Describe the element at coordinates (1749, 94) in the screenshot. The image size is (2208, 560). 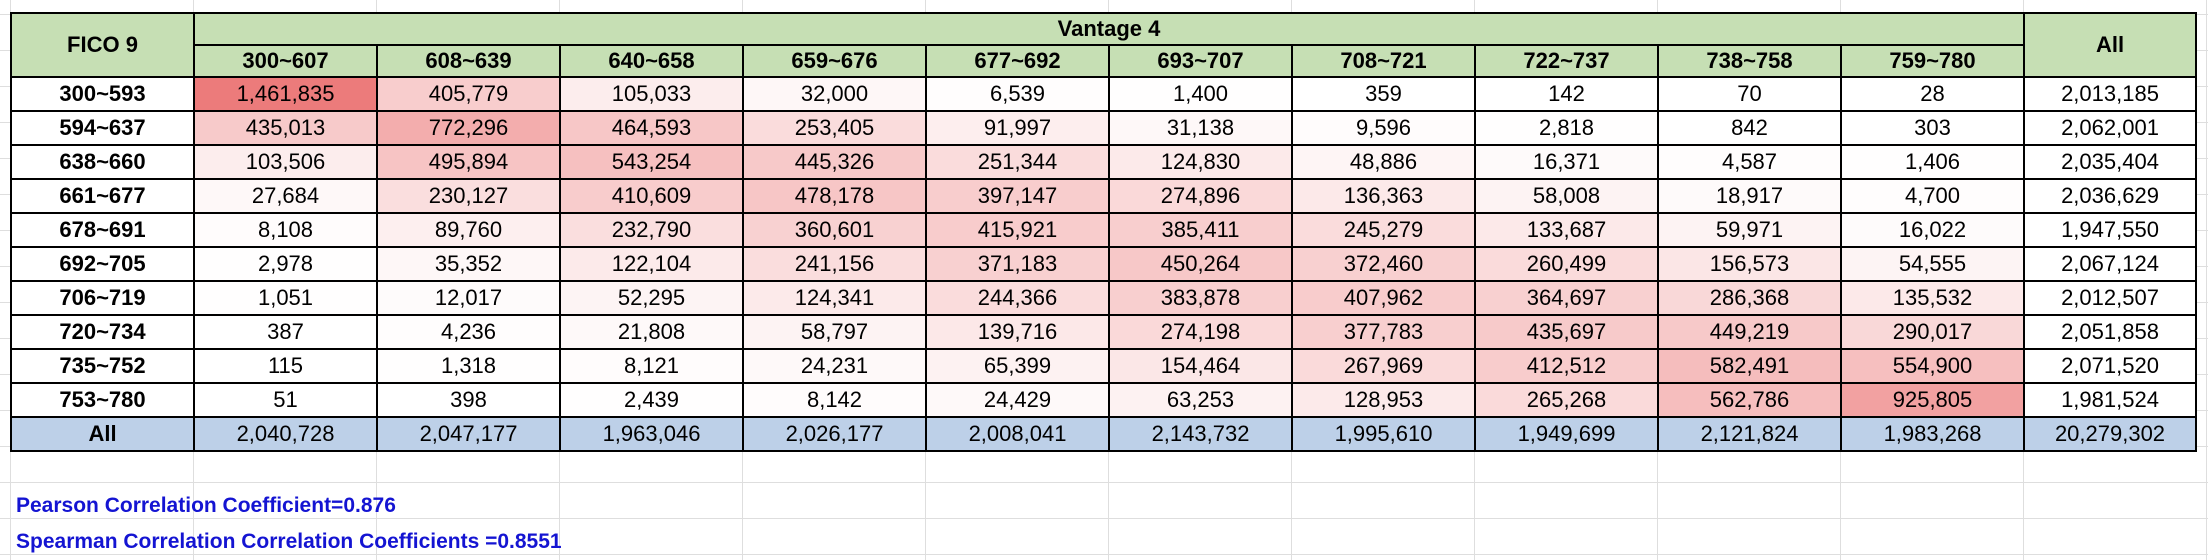
I see `matrix-cell: 70` at that location.